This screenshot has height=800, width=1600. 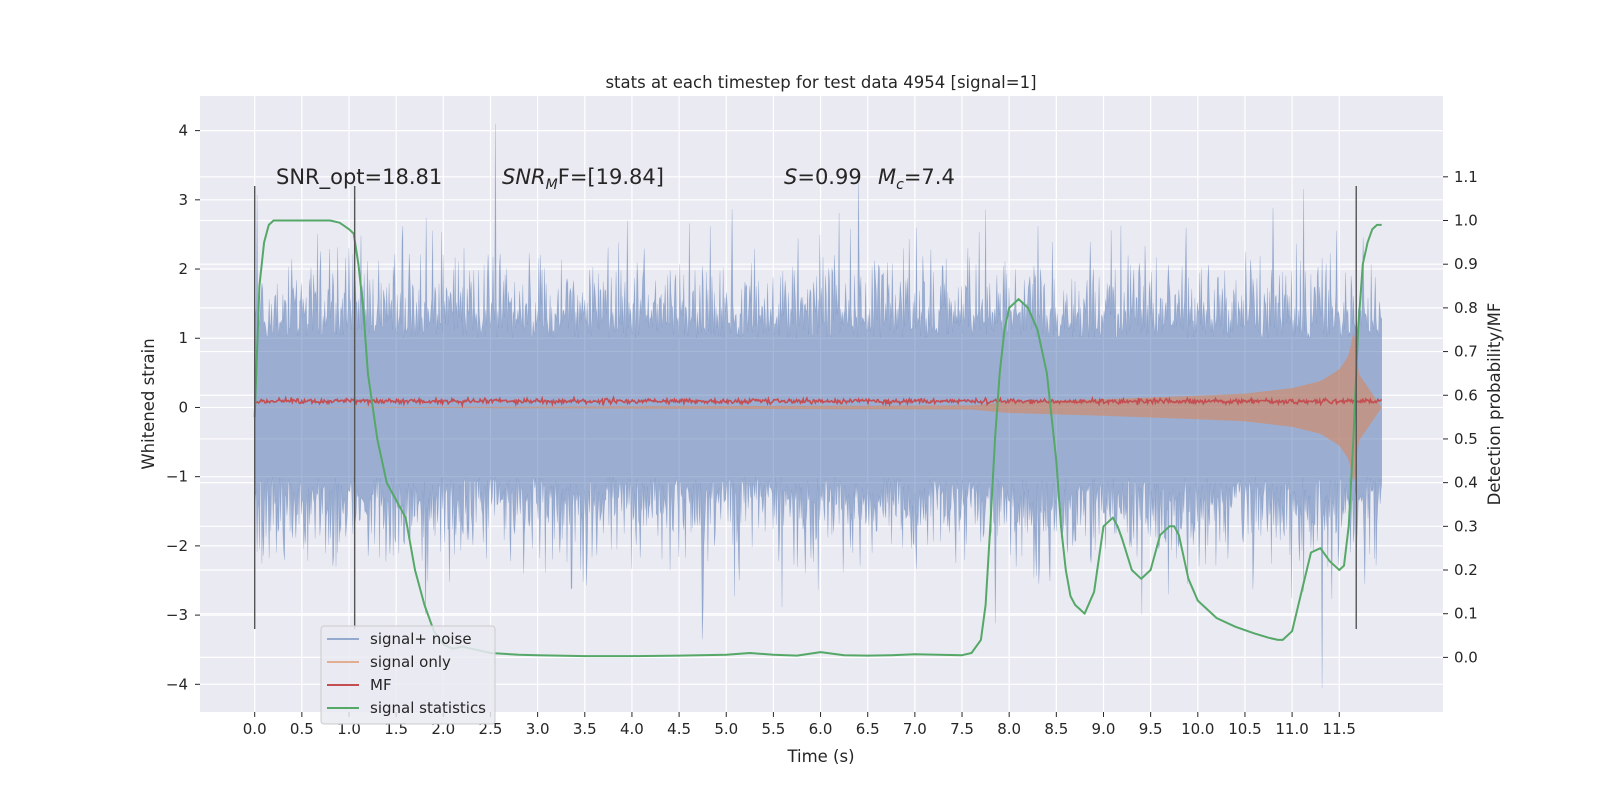 What do you see at coordinates (1466, 352) in the screenshot?
I see `y2-tick-label-7: 0.7` at bounding box center [1466, 352].